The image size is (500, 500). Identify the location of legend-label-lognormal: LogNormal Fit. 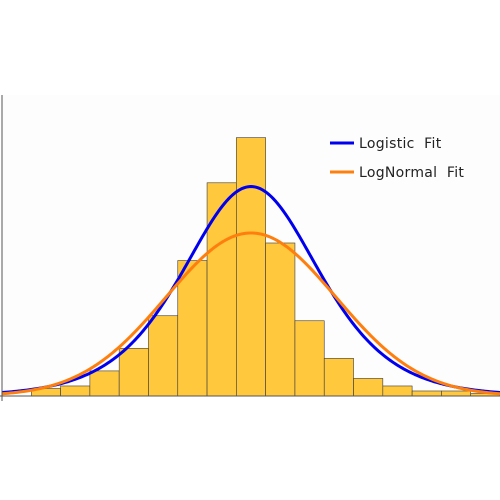
(411, 173).